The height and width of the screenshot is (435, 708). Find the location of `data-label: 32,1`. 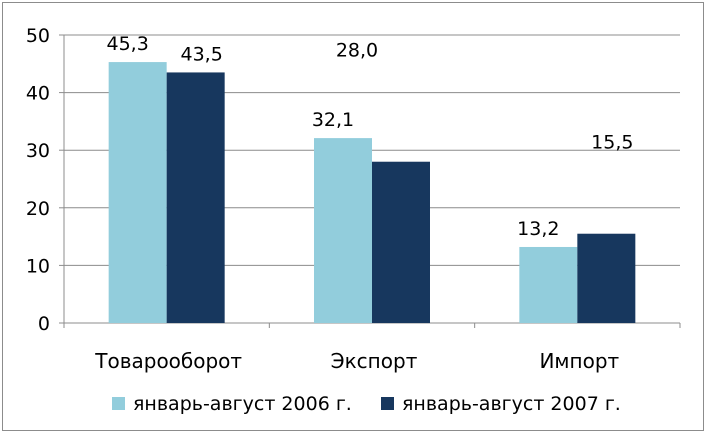

data-label: 32,1 is located at coordinates (333, 120).